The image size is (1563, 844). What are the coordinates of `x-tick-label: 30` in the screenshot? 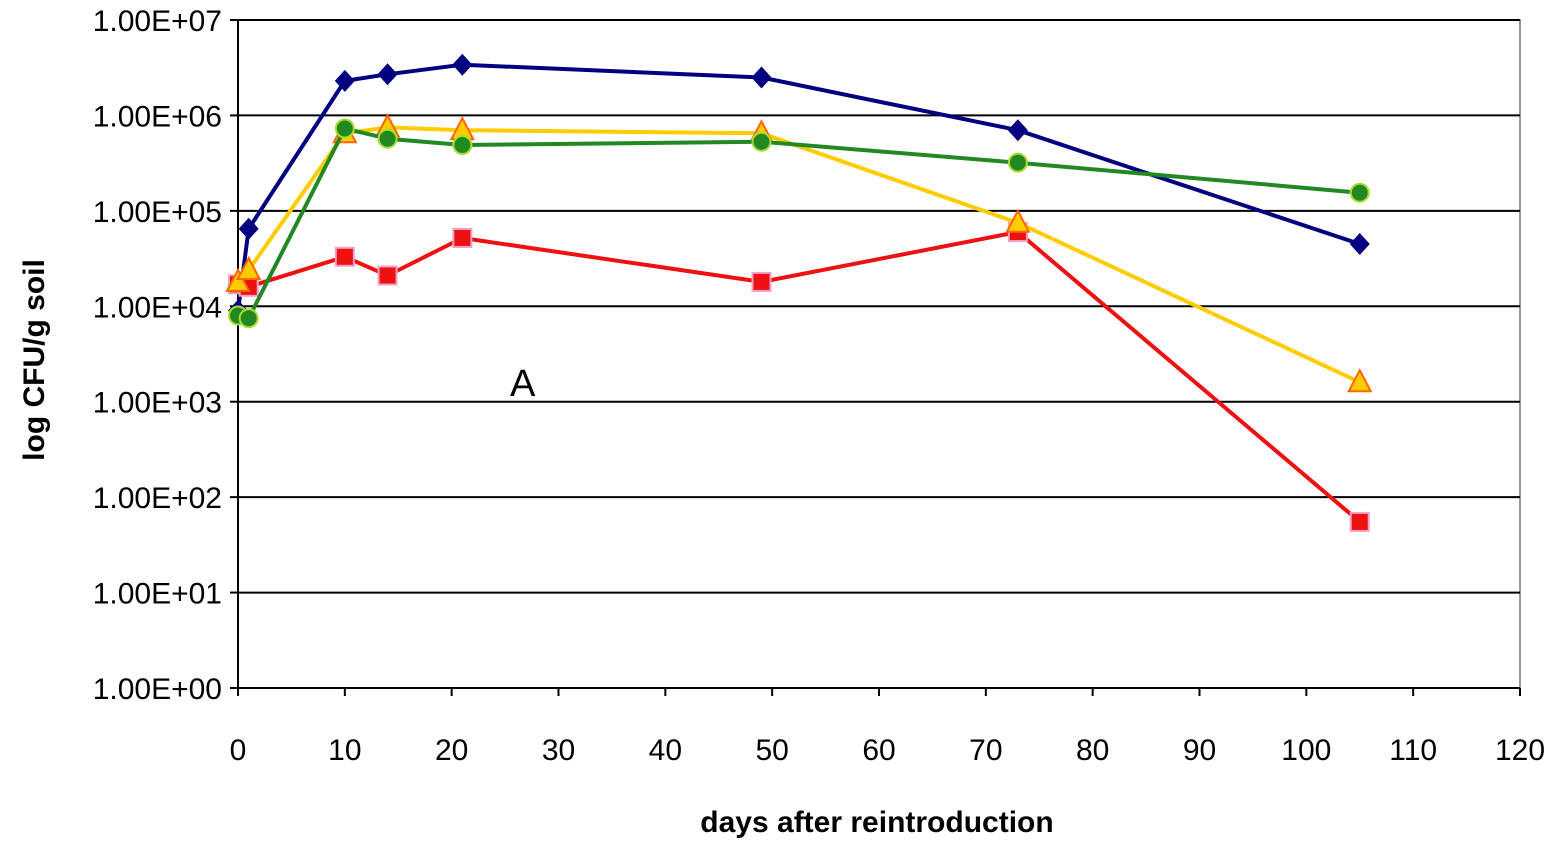 It's located at (558, 750).